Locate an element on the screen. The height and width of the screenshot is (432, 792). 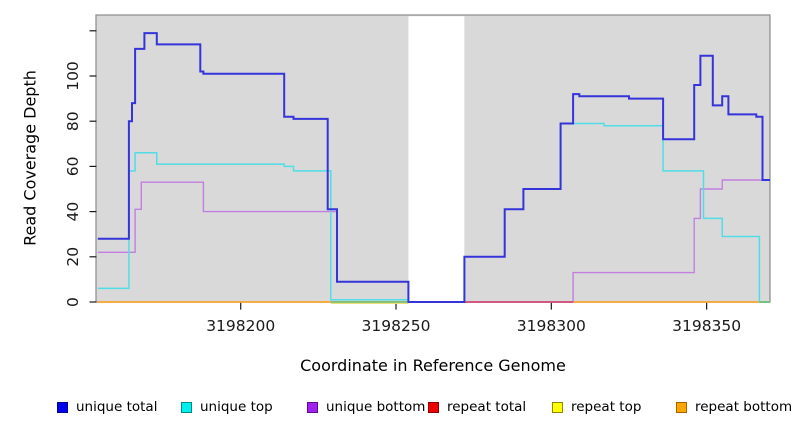
y-tick-label: 100 is located at coordinates (73, 76).